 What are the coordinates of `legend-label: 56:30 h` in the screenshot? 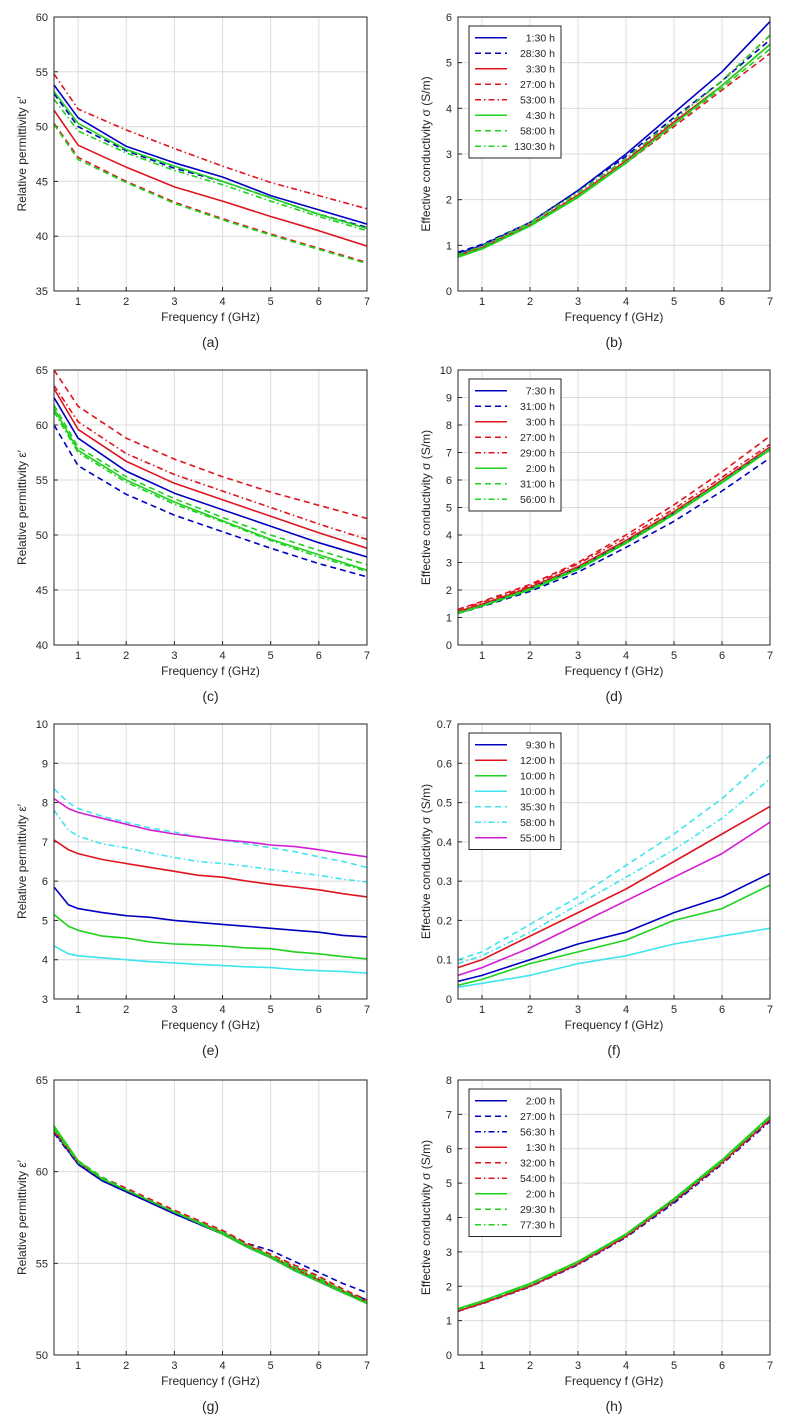 It's located at (537, 1133).